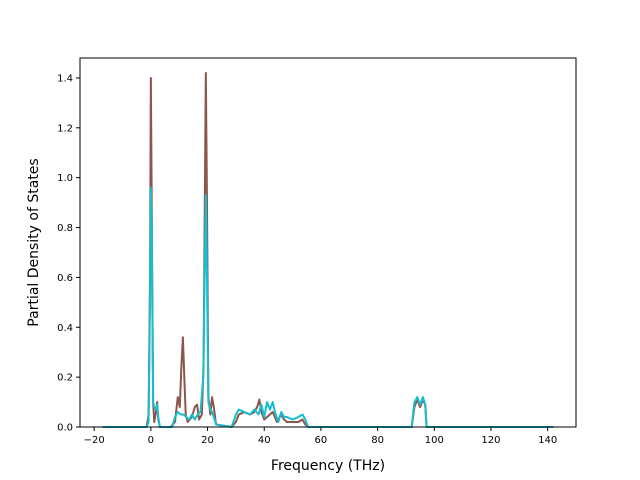 The height and width of the screenshot is (480, 640). What do you see at coordinates (151, 440) in the screenshot?
I see `x-tick-label: 0` at bounding box center [151, 440].